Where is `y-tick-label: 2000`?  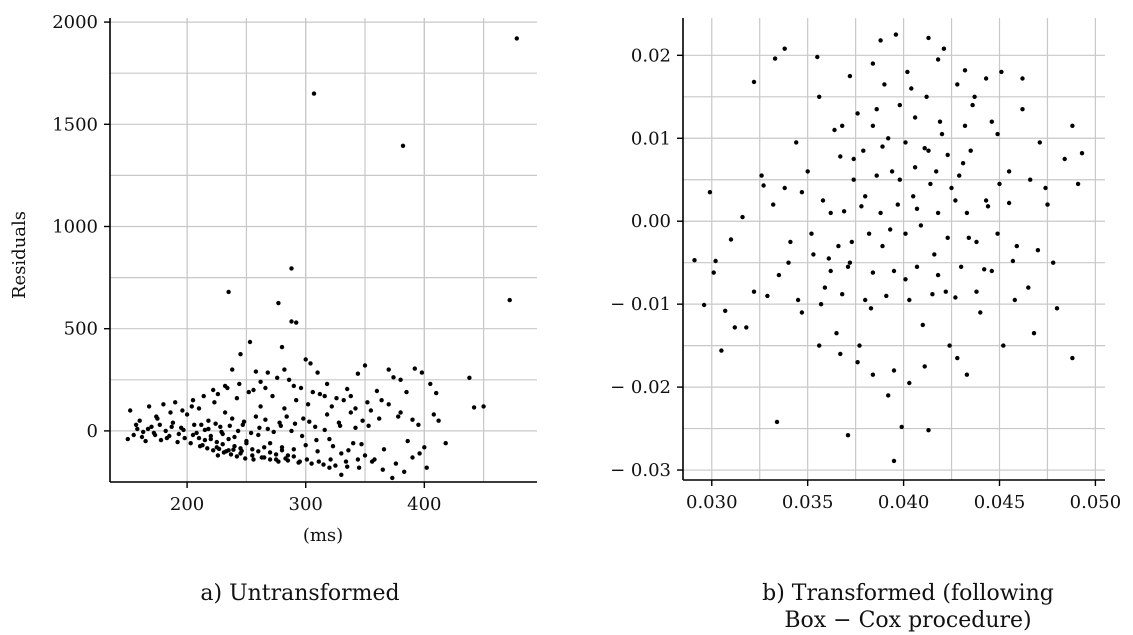
y-tick-label: 2000 is located at coordinates (75, 22).